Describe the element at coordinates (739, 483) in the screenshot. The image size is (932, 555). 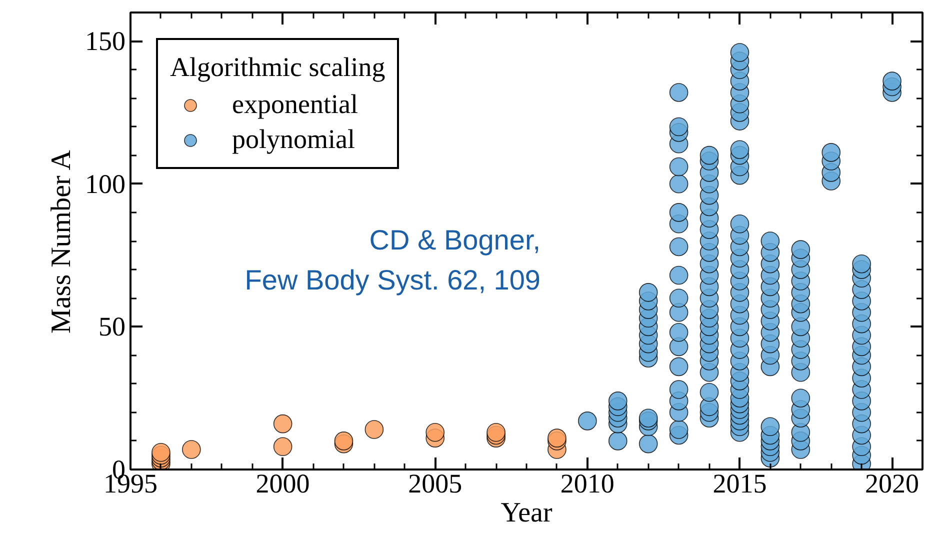
I see `x-tick-label: 2015` at that location.